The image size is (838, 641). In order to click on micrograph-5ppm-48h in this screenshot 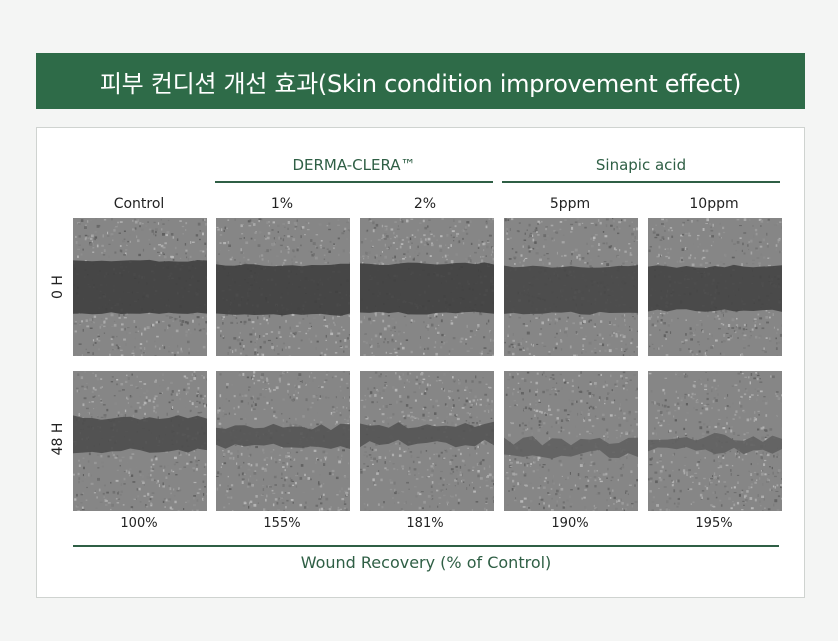, I will do `click(571, 441)`.